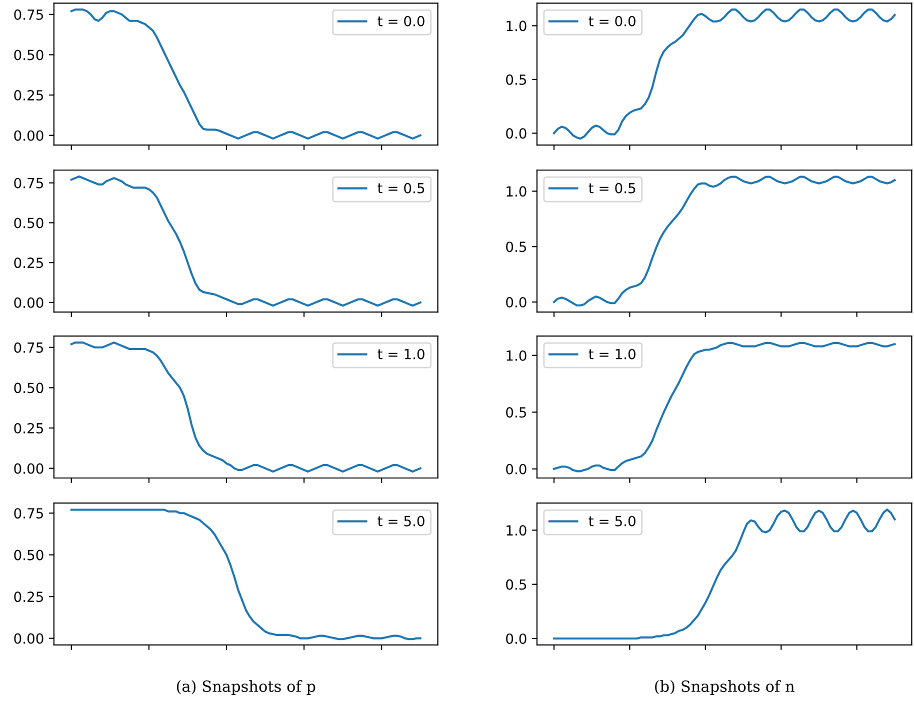 The image size is (914, 713). I want to click on text: (b) Snapshots of n, so click(724, 687).